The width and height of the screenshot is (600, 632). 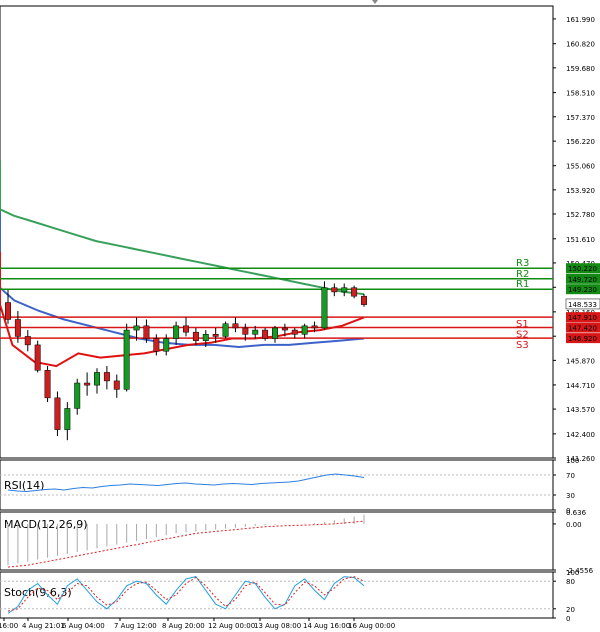 What do you see at coordinates (580, 215) in the screenshot?
I see `price-tick-label: 152.780` at bounding box center [580, 215].